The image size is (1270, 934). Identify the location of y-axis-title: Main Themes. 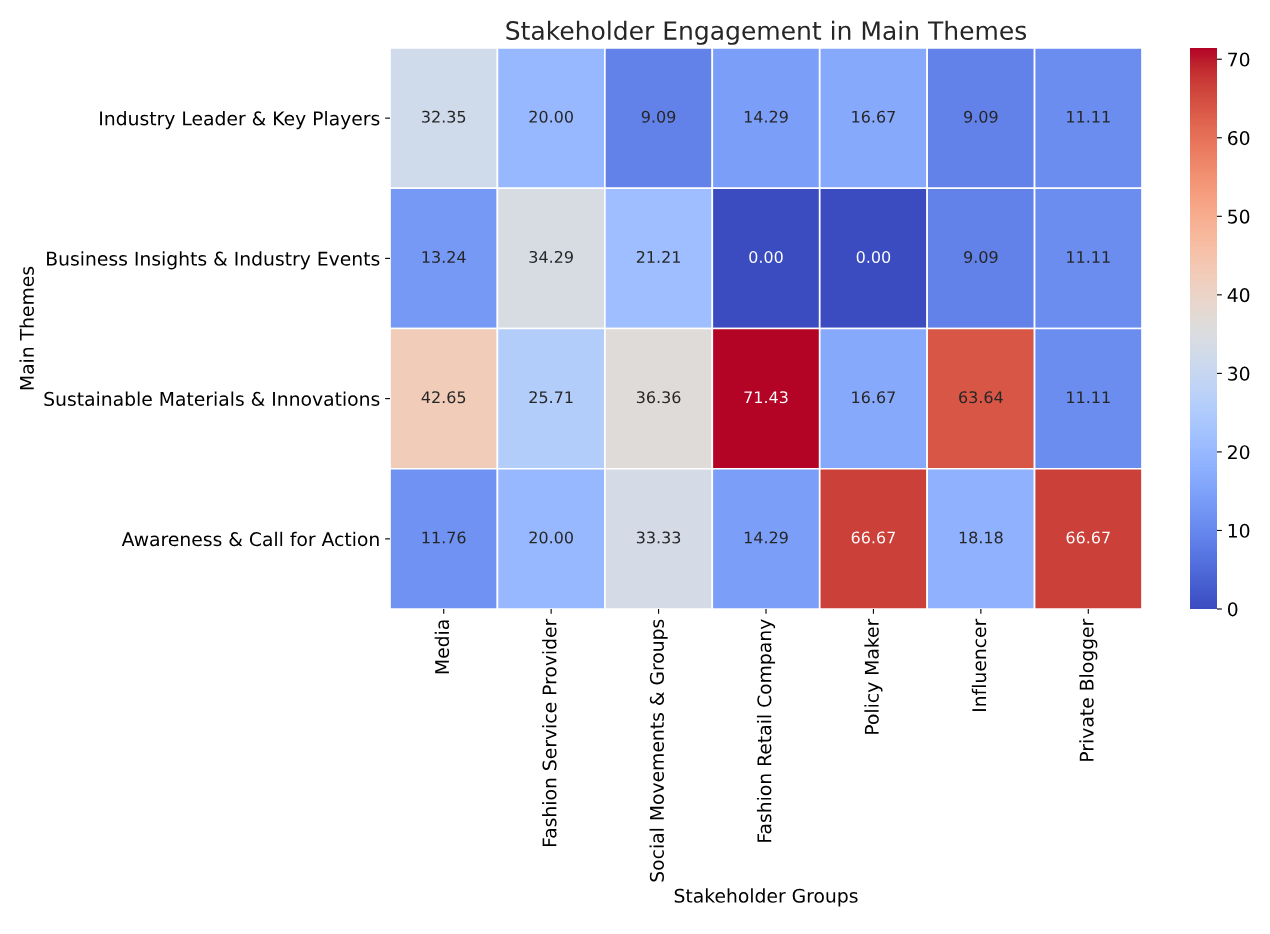
(26, 328).